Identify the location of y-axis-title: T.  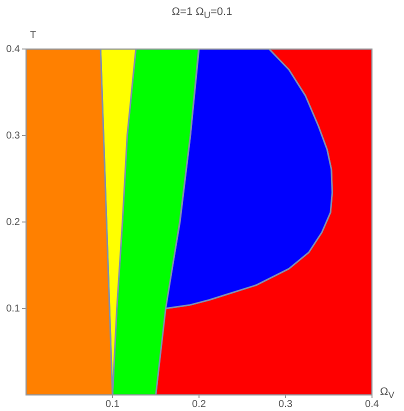
(33, 35).